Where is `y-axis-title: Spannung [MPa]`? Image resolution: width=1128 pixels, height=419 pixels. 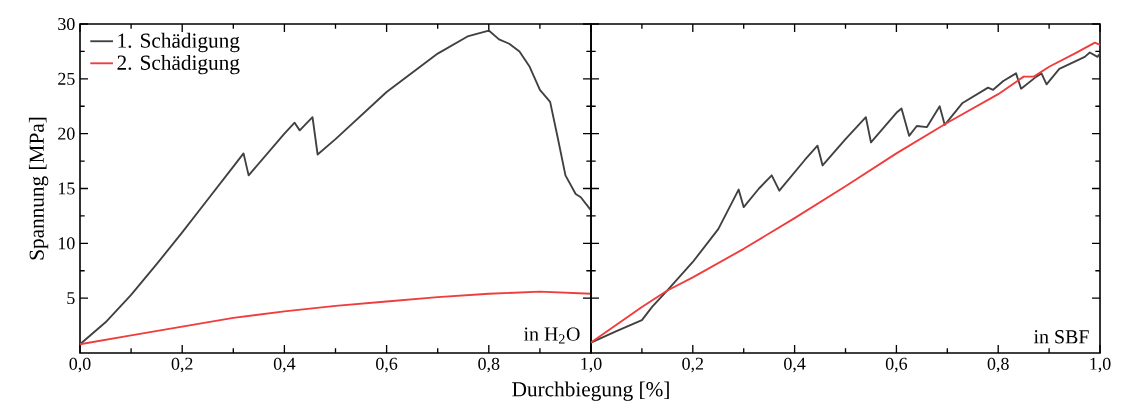 y-axis-title: Spannung [MPa] is located at coordinates (38, 188).